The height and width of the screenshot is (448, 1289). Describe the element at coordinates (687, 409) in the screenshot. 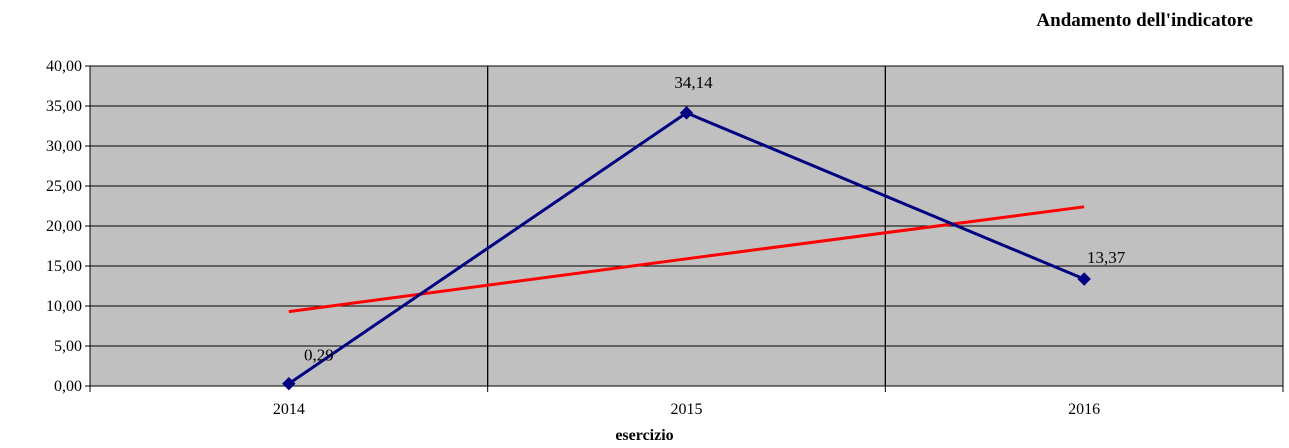

I see `x-tick-label: 2015` at that location.